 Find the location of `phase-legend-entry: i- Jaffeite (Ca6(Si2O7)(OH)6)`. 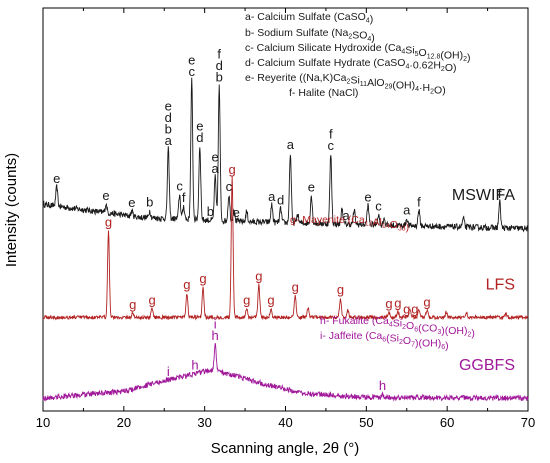

phase-legend-entry: i- Jaffeite (Ca6(Si2O7)(OH)6) is located at coordinates (384, 341).